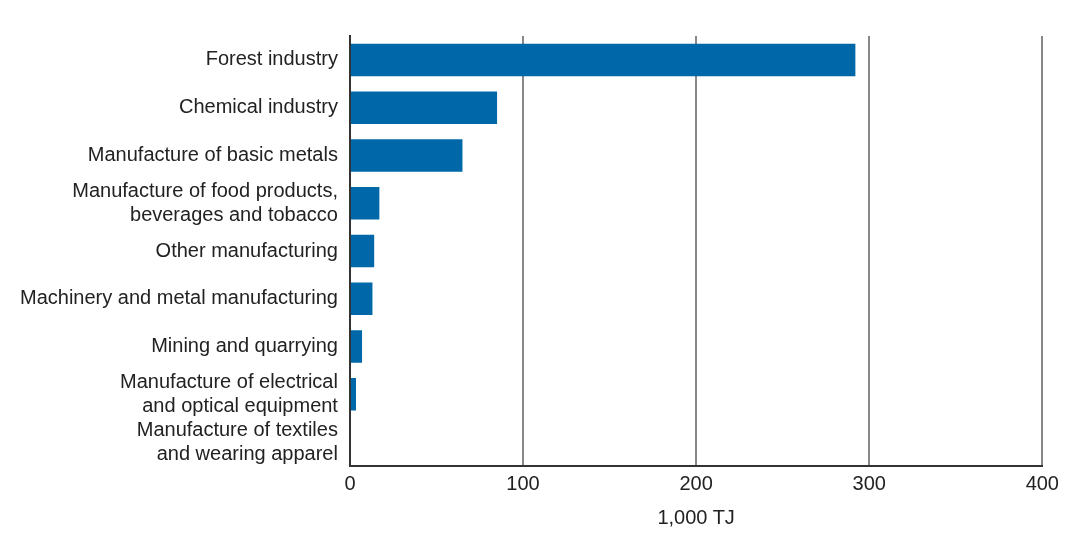  What do you see at coordinates (178, 297) in the screenshot?
I see `y-tick-label: Machinery and metal manufacturing` at bounding box center [178, 297].